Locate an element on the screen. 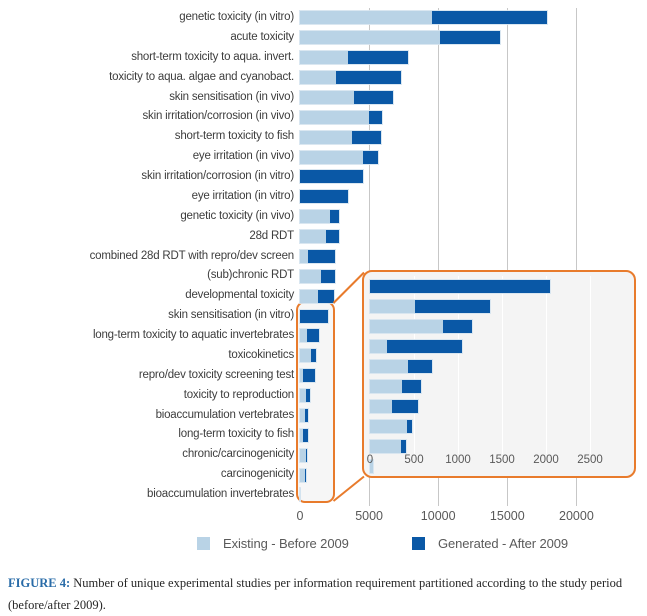  inset-axis-tick-label: 1500 is located at coordinates (502, 460).